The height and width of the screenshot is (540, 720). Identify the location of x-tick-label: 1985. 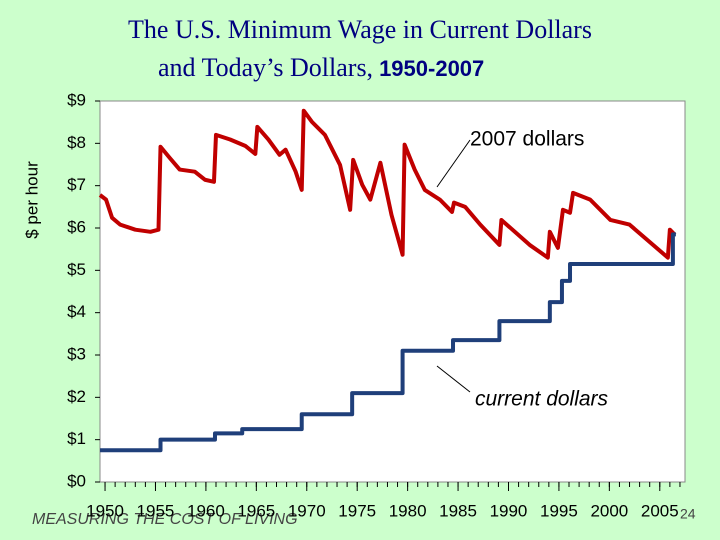
(458, 510).